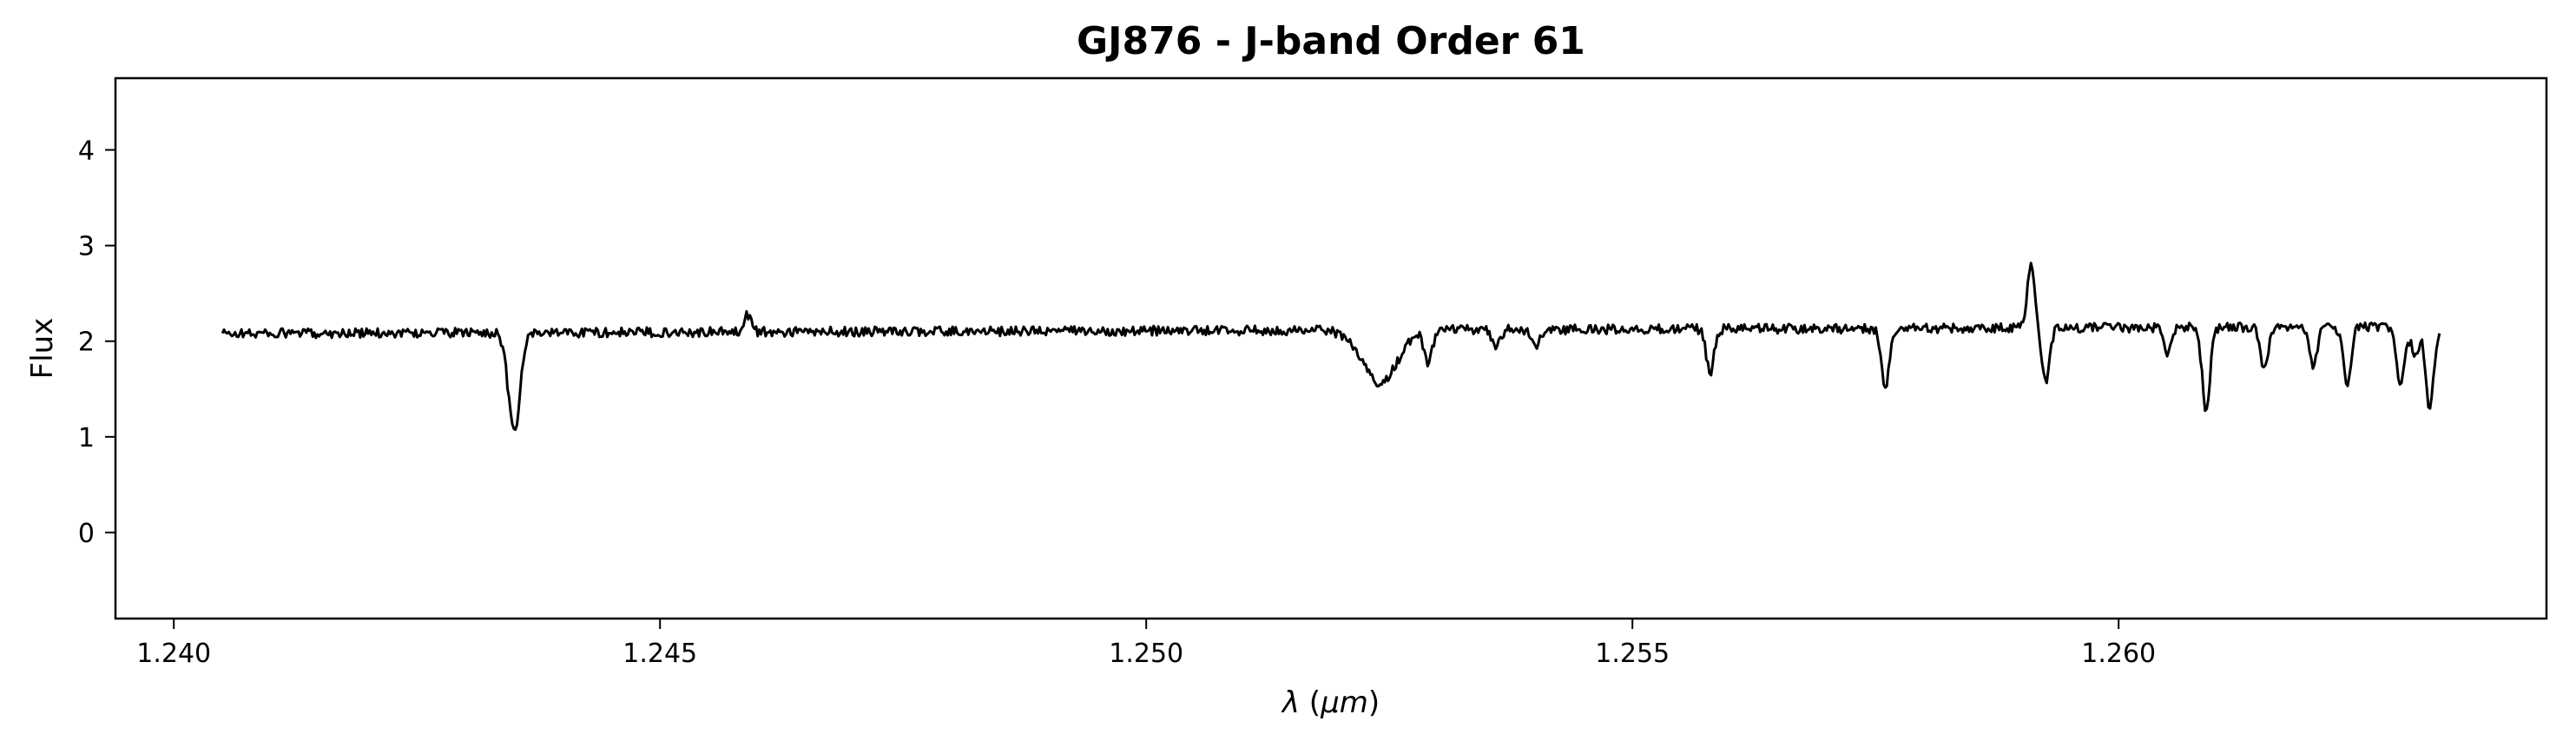  Describe the element at coordinates (1330, 702) in the screenshot. I see `x-axis-label: λ (μm)` at that location.